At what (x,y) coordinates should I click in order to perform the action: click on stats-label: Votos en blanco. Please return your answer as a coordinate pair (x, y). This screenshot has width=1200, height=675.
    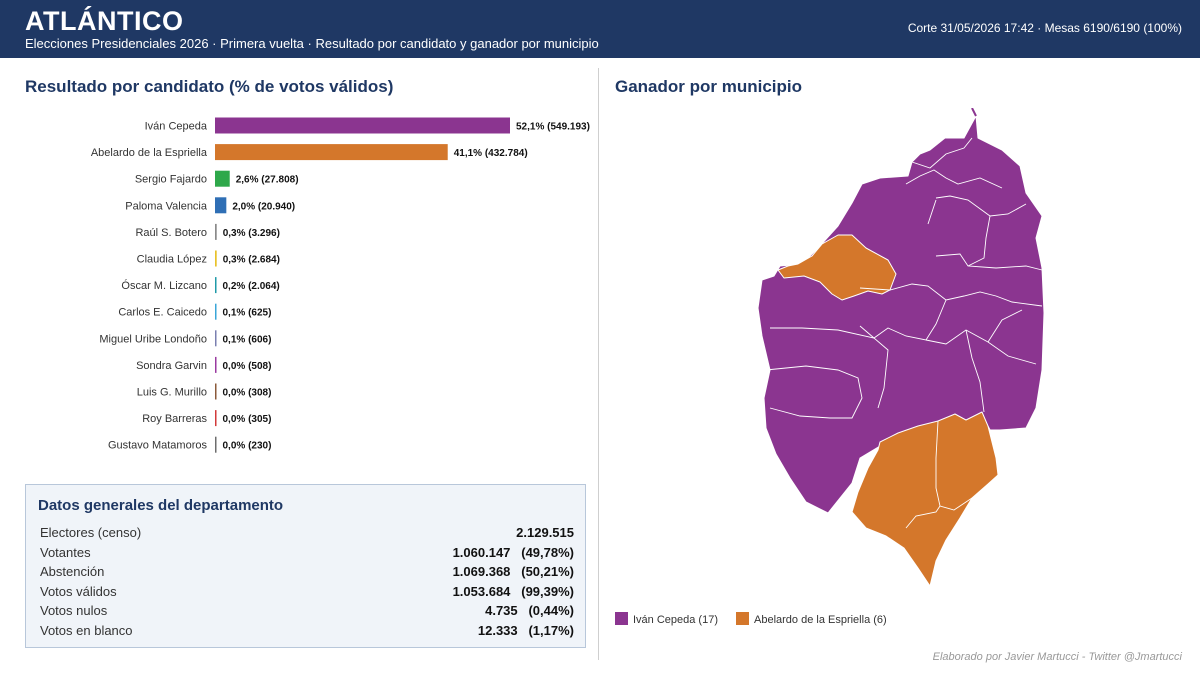
    Looking at the image, I should click on (86, 630).